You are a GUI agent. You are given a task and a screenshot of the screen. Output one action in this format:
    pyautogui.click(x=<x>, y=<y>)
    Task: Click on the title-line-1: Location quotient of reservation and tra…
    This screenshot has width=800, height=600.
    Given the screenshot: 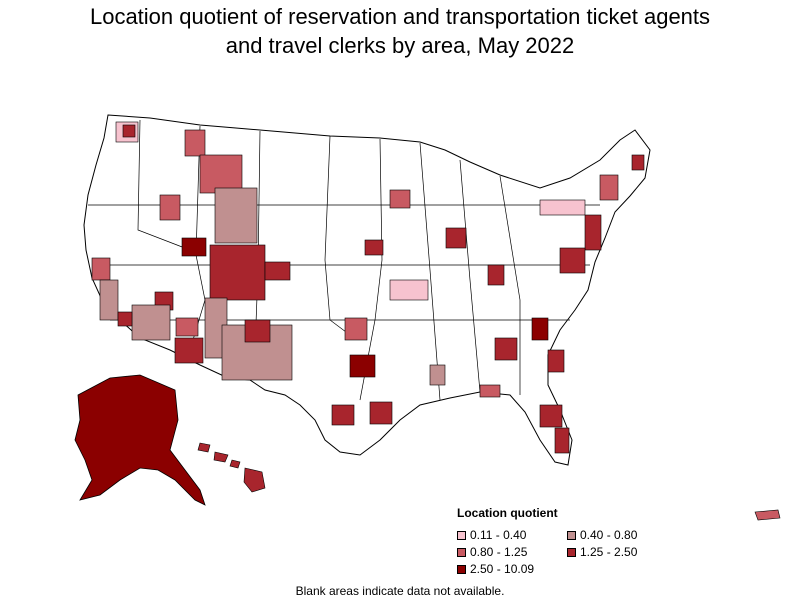 What is the action you would take?
    pyautogui.click(x=400, y=16)
    